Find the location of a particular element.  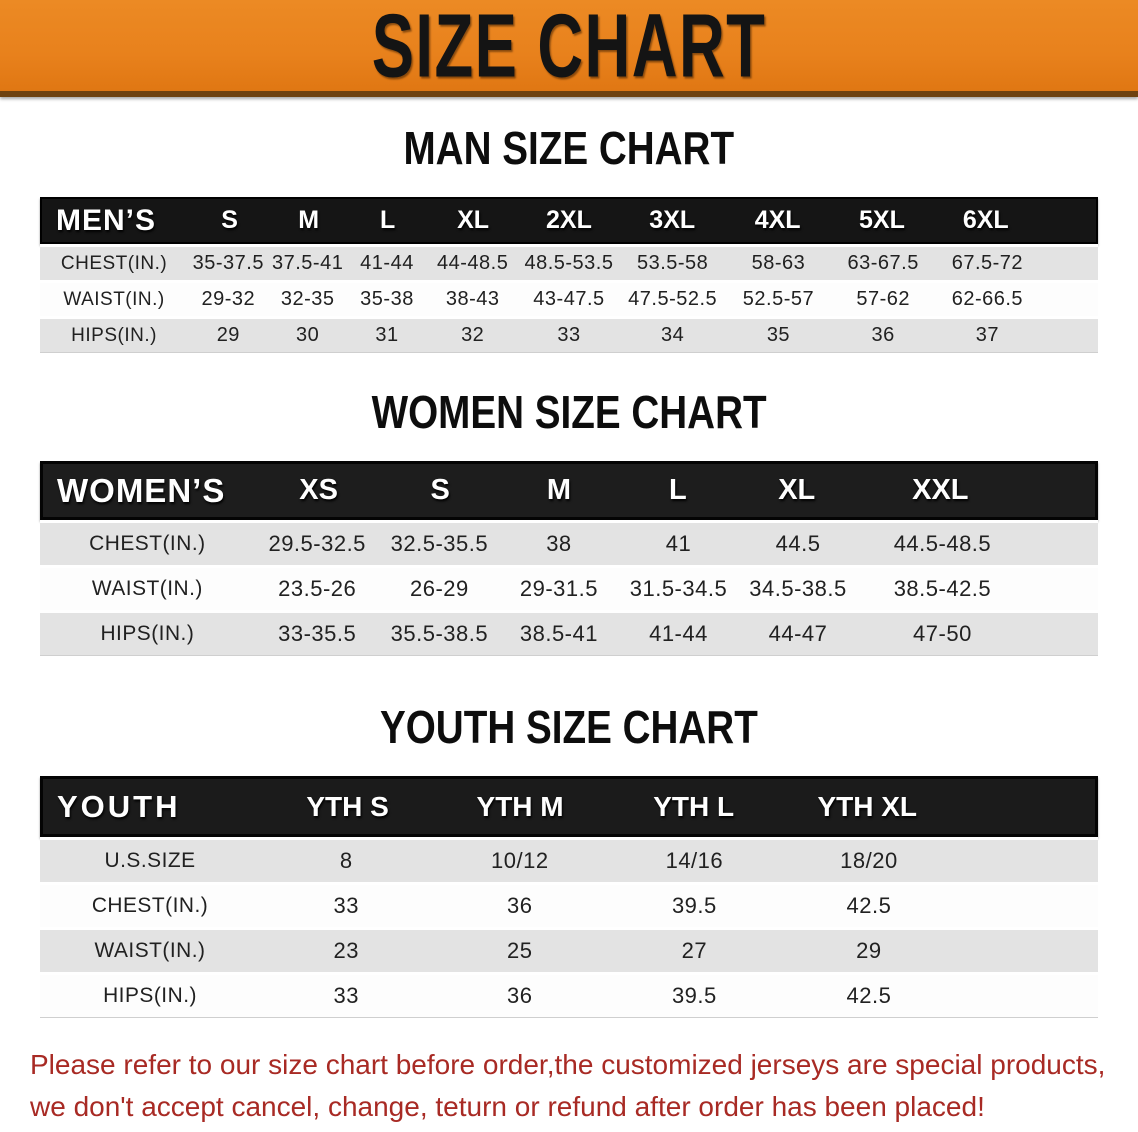

women-size-column-header: S is located at coordinates (440, 490).